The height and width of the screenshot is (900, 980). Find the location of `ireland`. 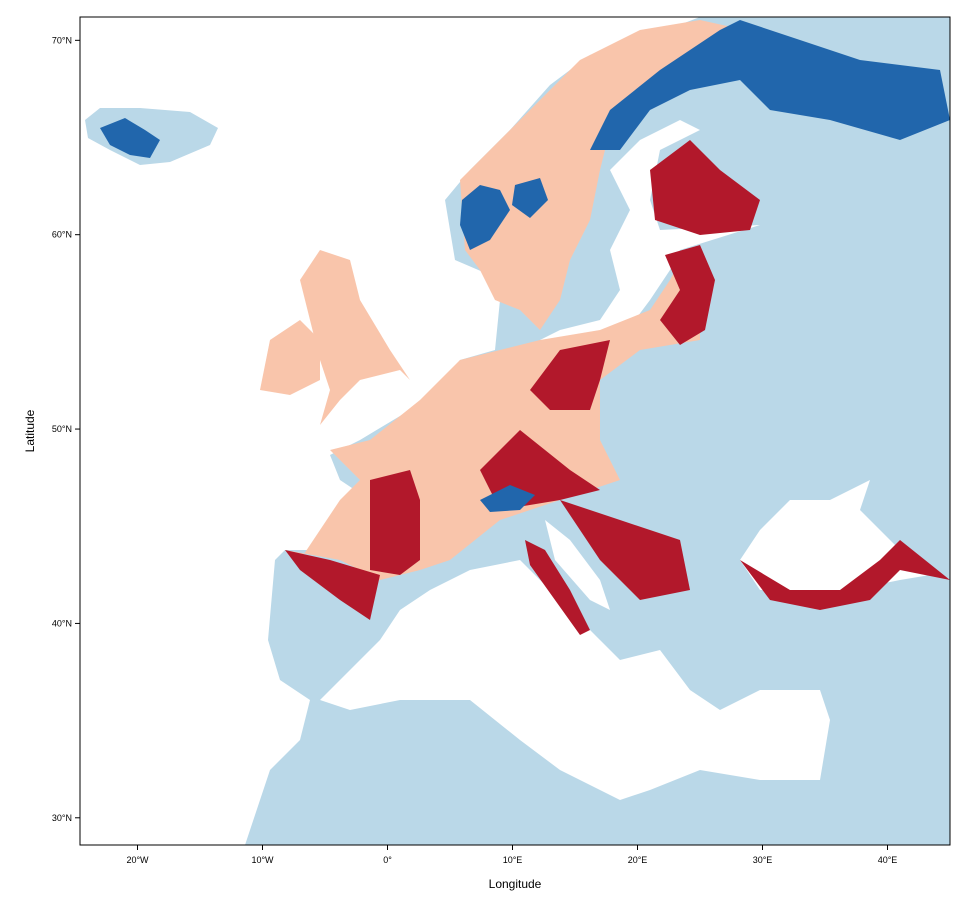

ireland is located at coordinates (290, 357).